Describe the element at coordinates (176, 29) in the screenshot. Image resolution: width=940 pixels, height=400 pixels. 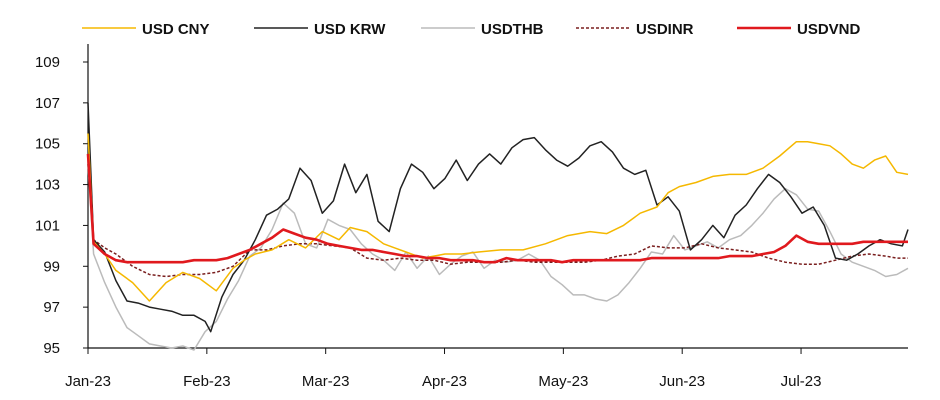
I see `legend-label: USD CNY` at that location.